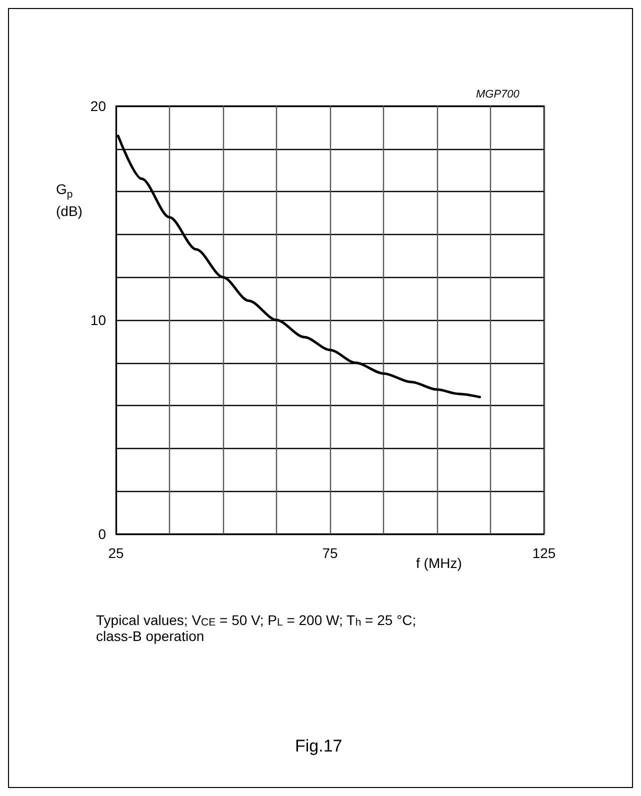 The image size is (641, 796). Describe the element at coordinates (102, 534) in the screenshot. I see `y-tick-label: 0` at that location.